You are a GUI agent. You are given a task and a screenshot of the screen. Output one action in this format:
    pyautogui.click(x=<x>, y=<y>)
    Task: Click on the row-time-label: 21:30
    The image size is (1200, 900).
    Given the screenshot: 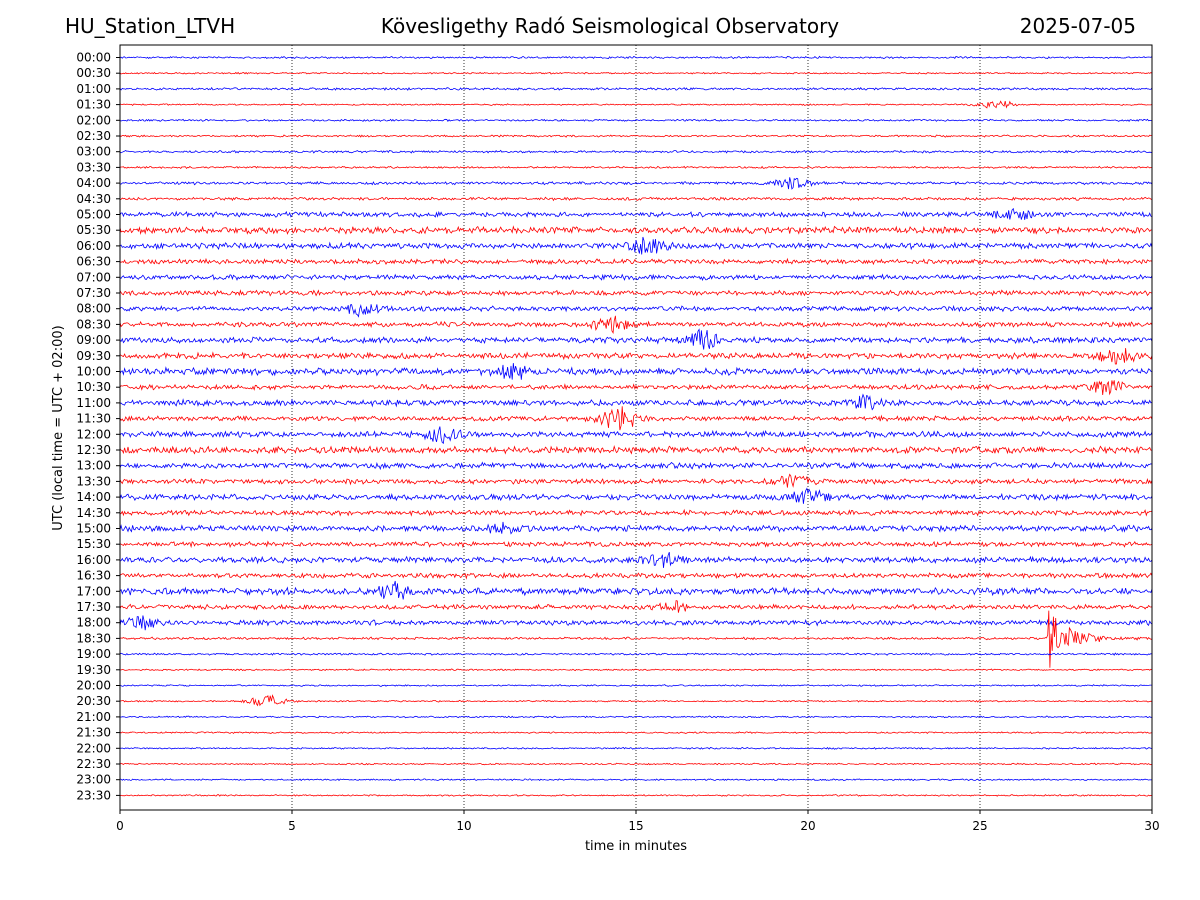 What is the action you would take?
    pyautogui.click(x=93, y=733)
    